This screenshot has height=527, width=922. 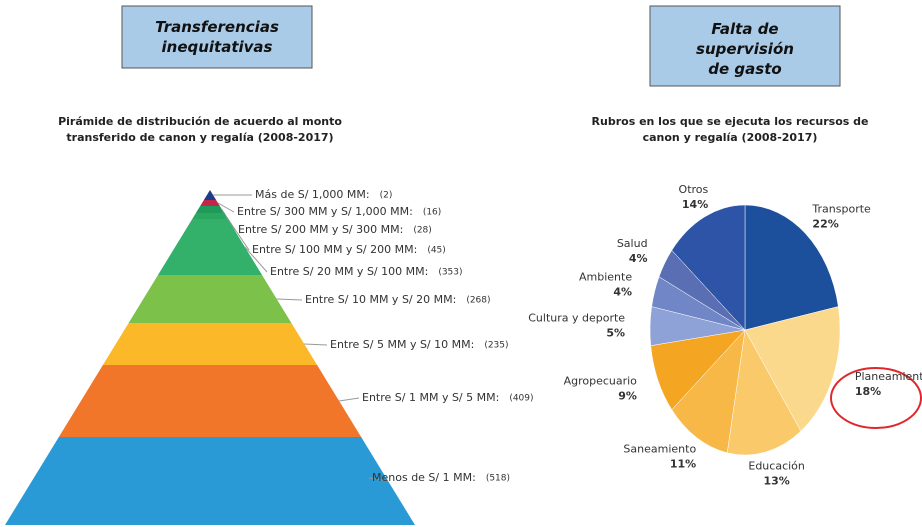 What do you see at coordinates (683, 464) in the screenshot?
I see `pie-value: 11%` at bounding box center [683, 464].